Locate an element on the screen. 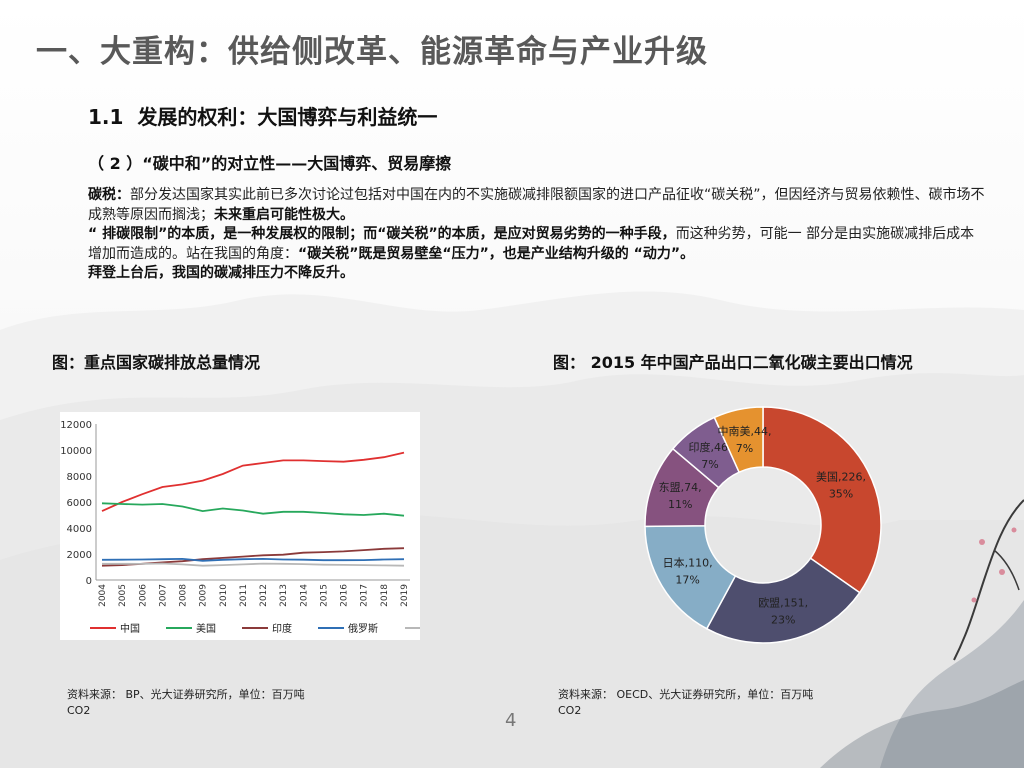  y-tick-label: 2000 is located at coordinates (79, 555).